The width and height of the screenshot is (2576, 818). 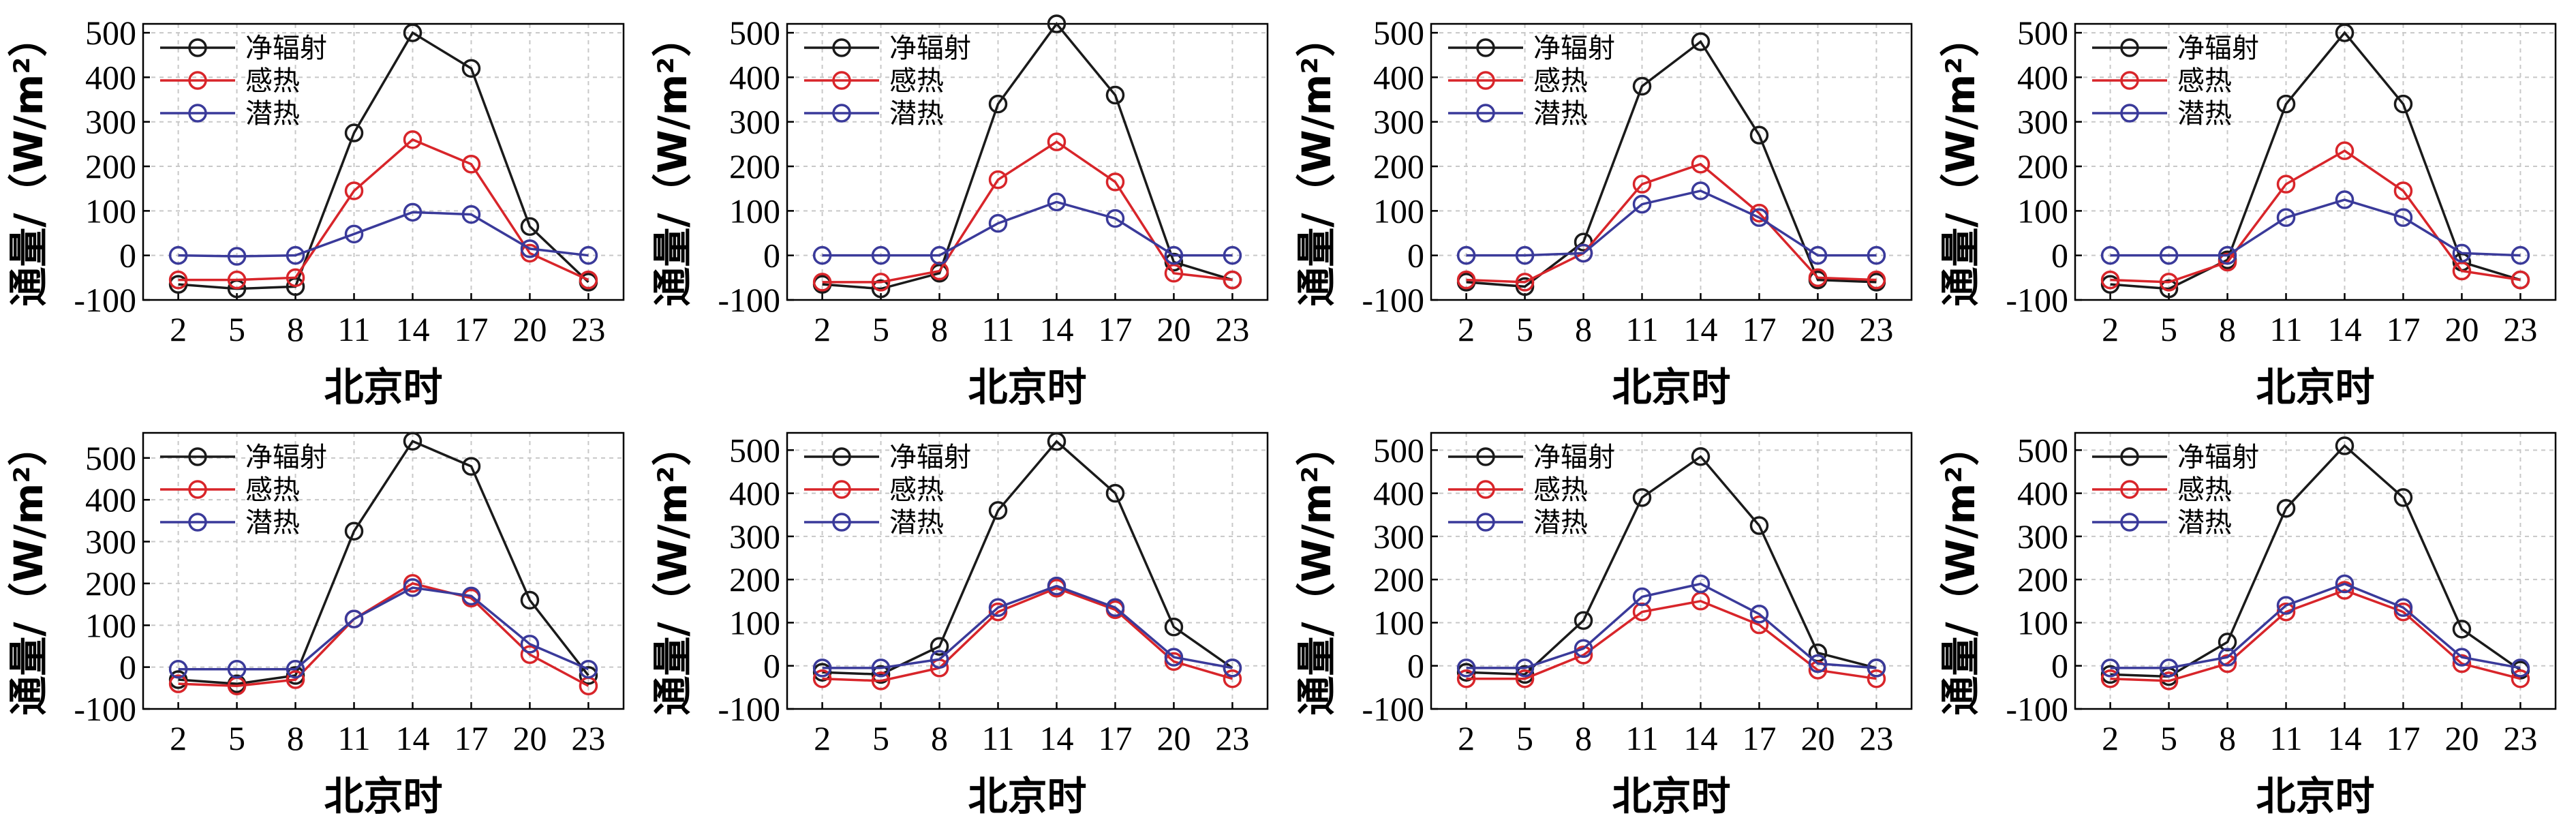 What do you see at coordinates (2315, 387) in the screenshot?
I see `x-axis-title: 北京时` at bounding box center [2315, 387].